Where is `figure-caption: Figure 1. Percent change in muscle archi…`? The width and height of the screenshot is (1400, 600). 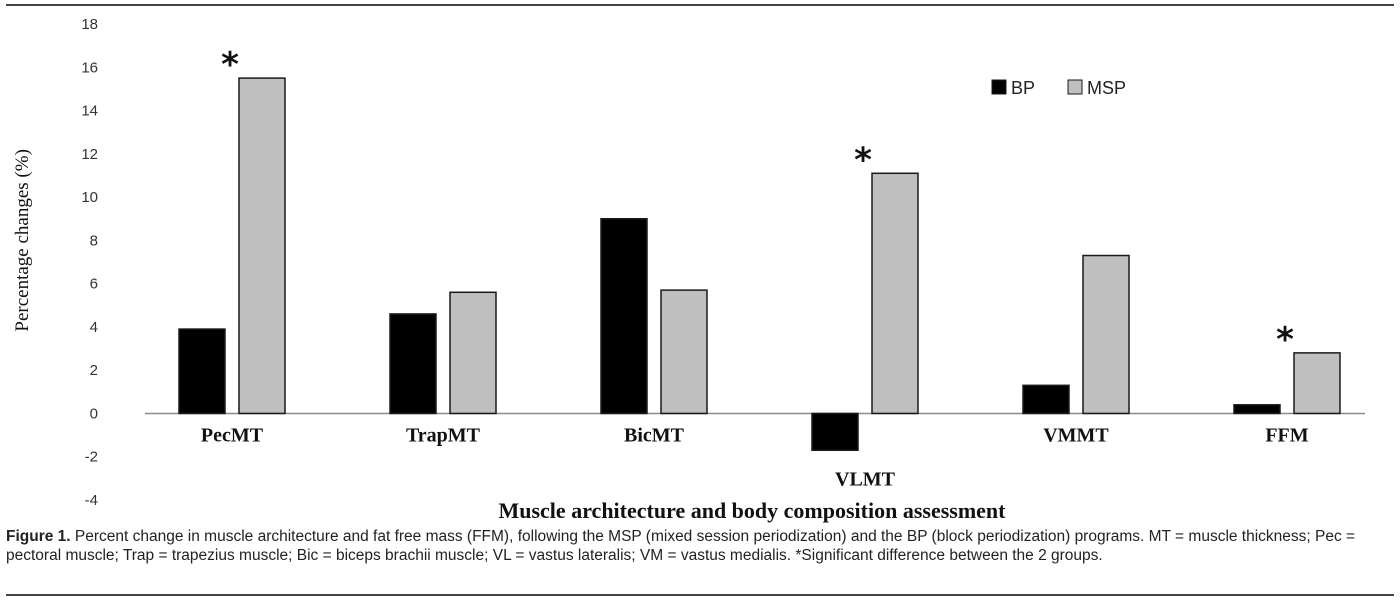 figure-caption: Figure 1. Percent change in muscle archi… is located at coordinates (701, 546).